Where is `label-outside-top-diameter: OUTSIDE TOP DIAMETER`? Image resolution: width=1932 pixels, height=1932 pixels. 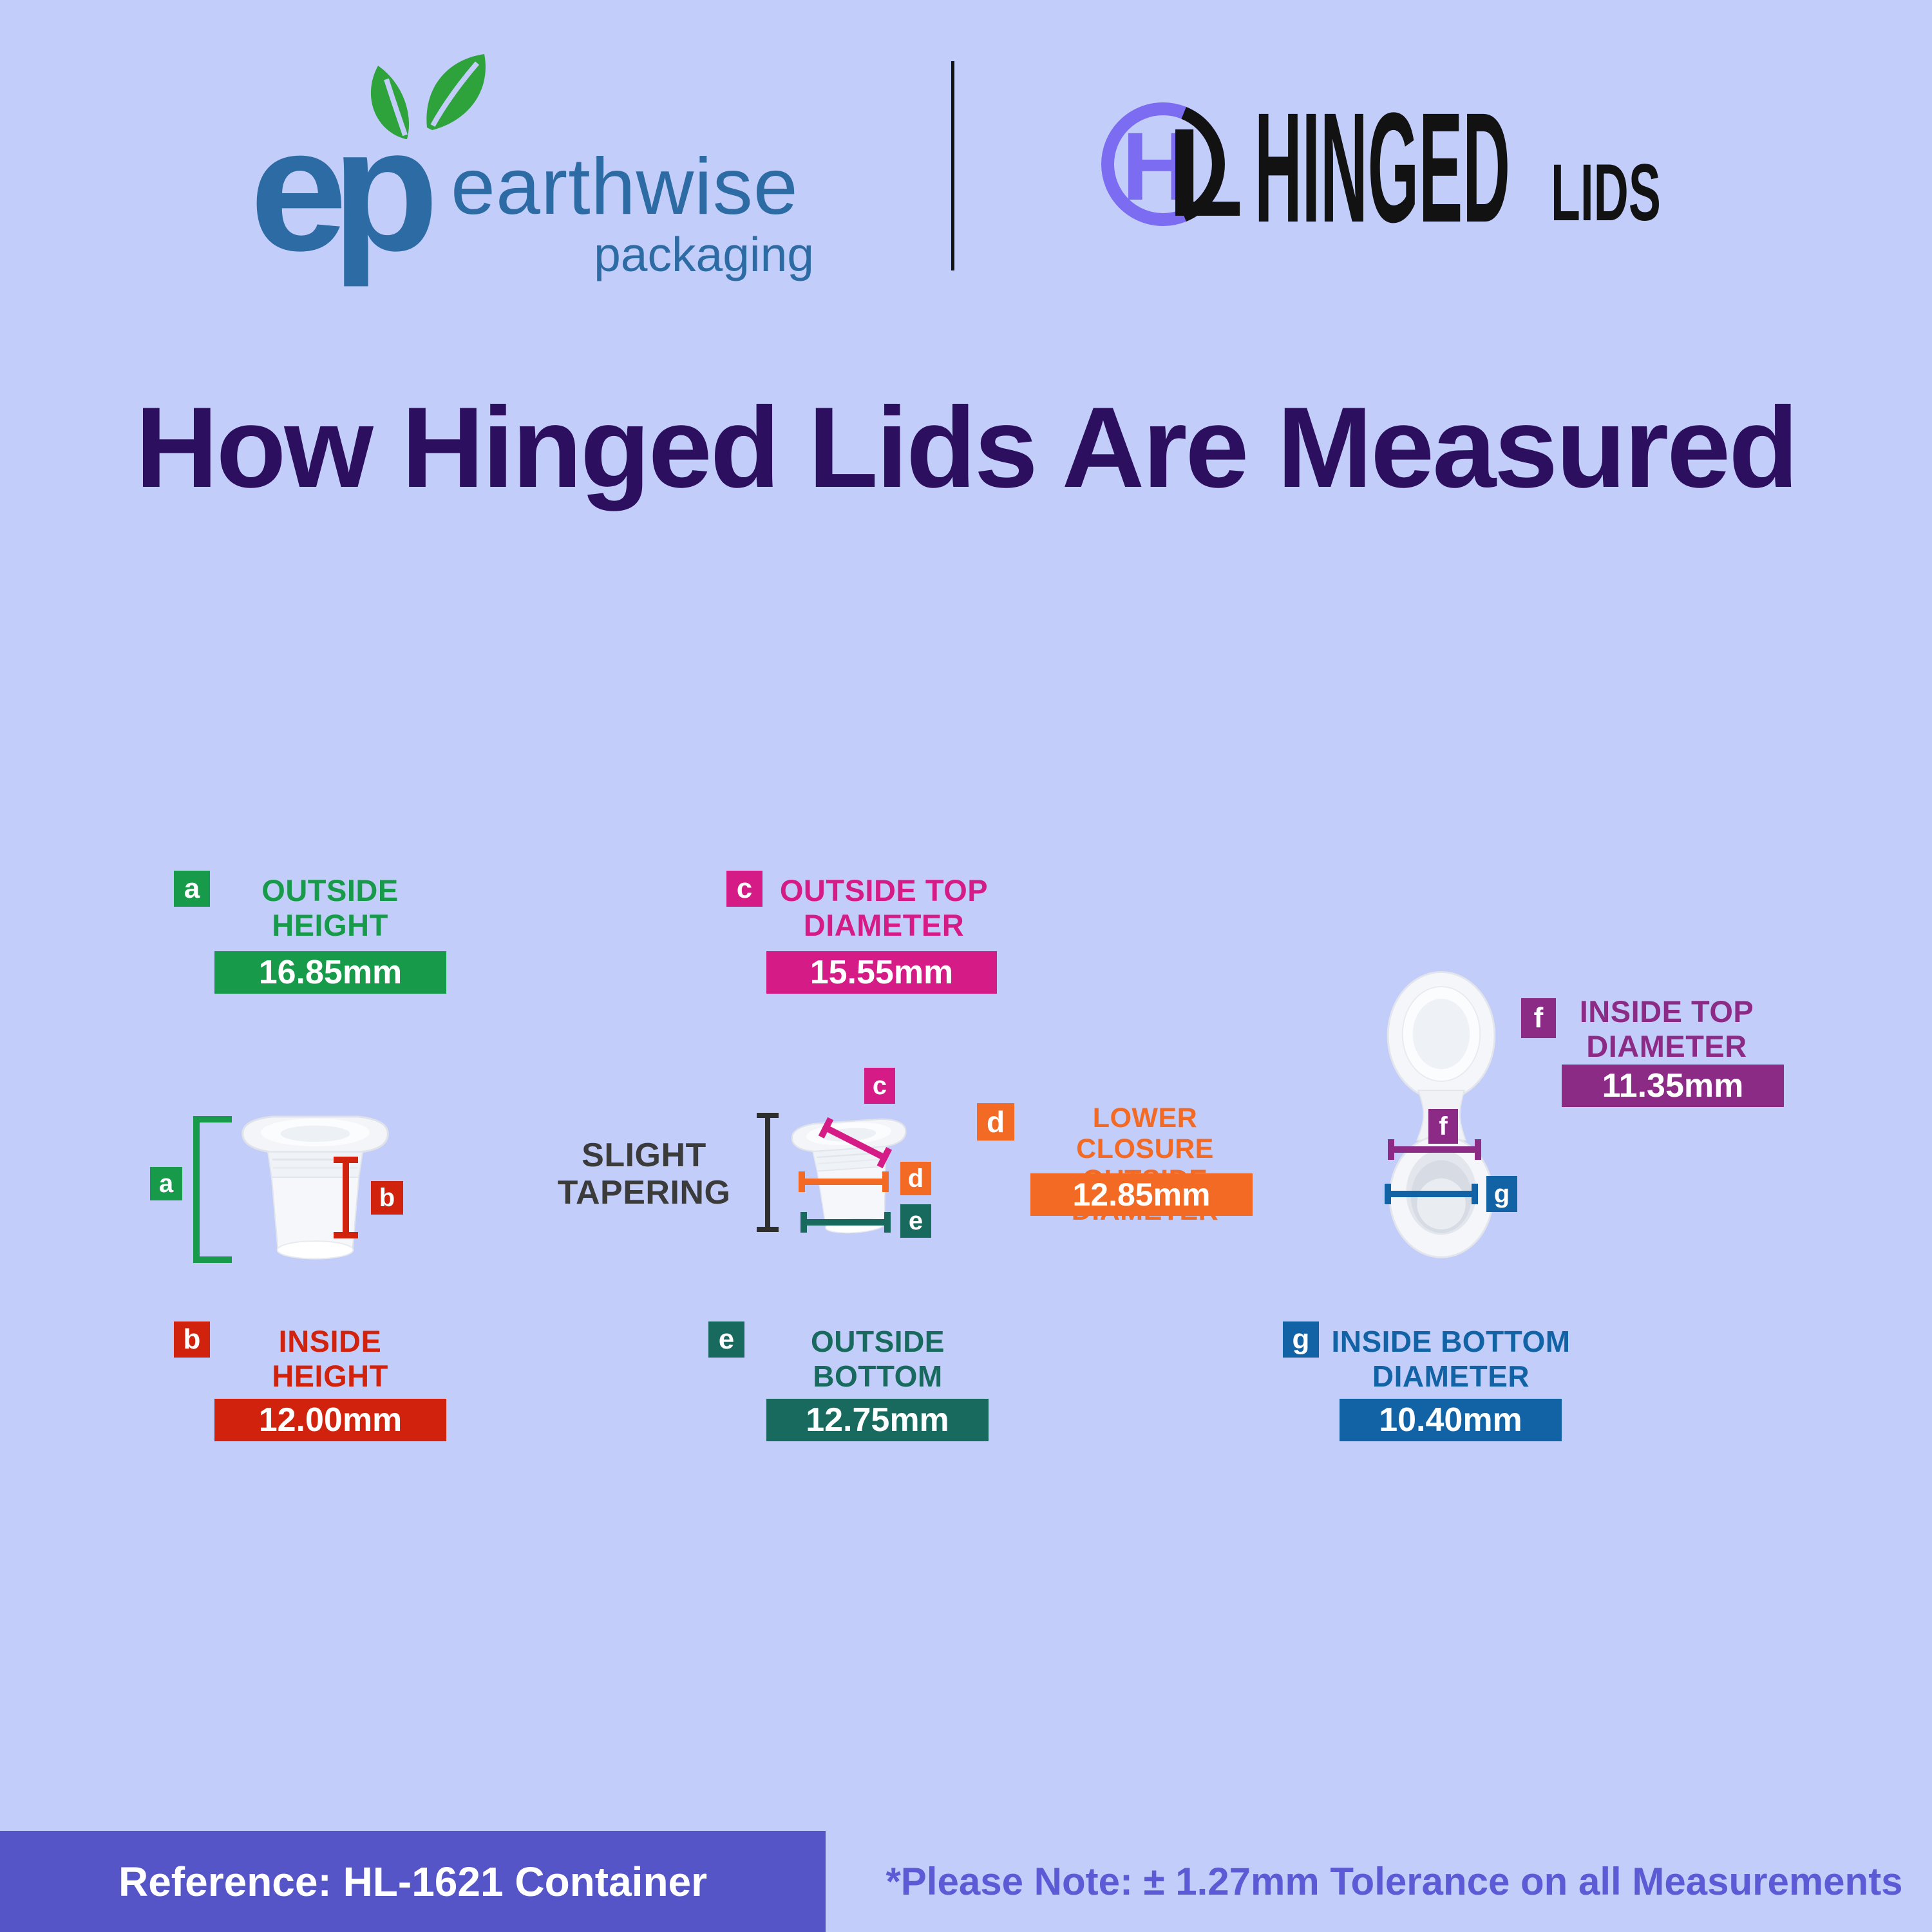 label-outside-top-diameter: OUTSIDE TOP DIAMETER is located at coordinates (884, 908).